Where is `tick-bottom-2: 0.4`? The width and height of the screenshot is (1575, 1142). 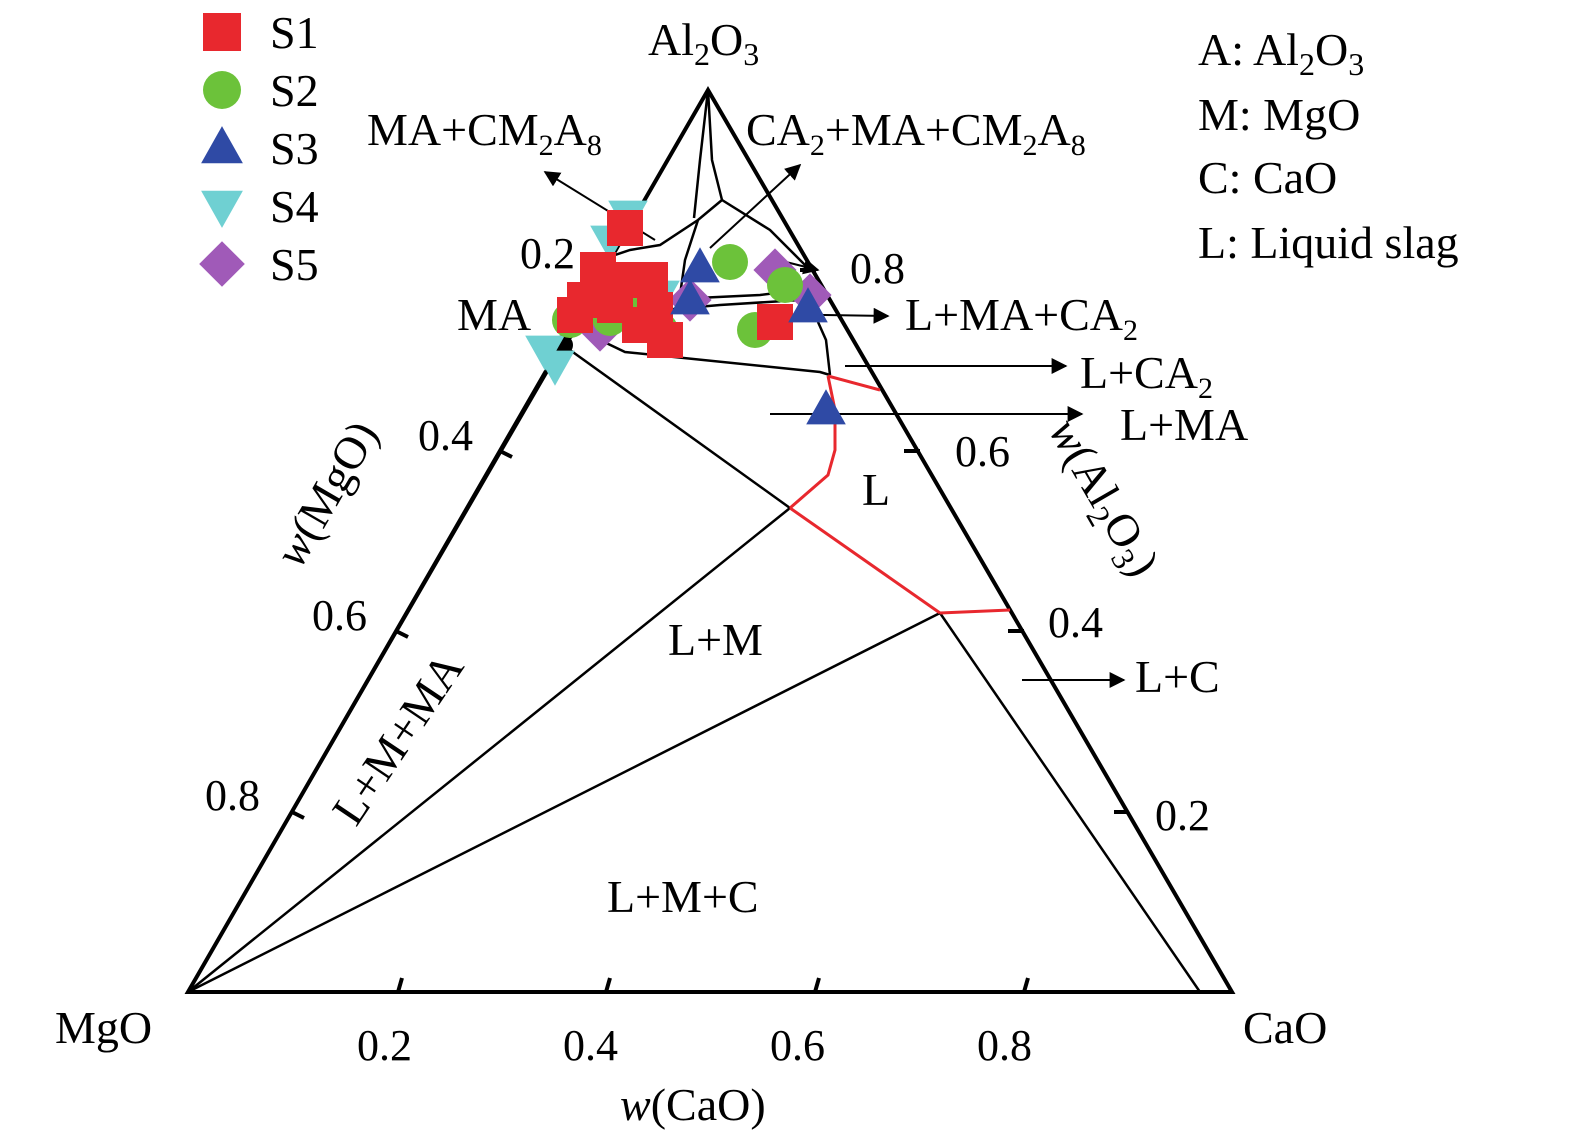 tick-bottom-2: 0.4 is located at coordinates (590, 1045).